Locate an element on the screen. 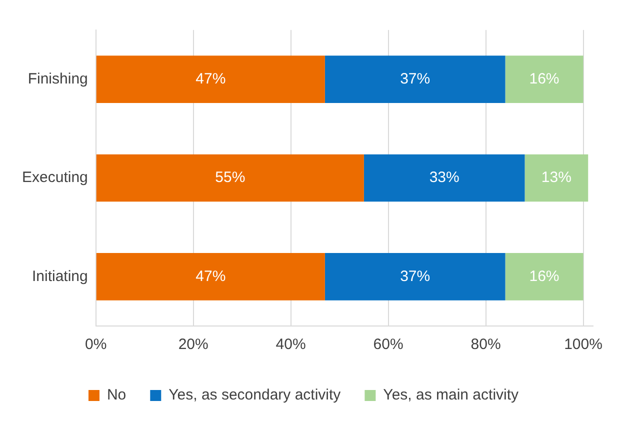 This screenshot has height=423, width=623. y-tick-label: Initiating is located at coordinates (60, 276).